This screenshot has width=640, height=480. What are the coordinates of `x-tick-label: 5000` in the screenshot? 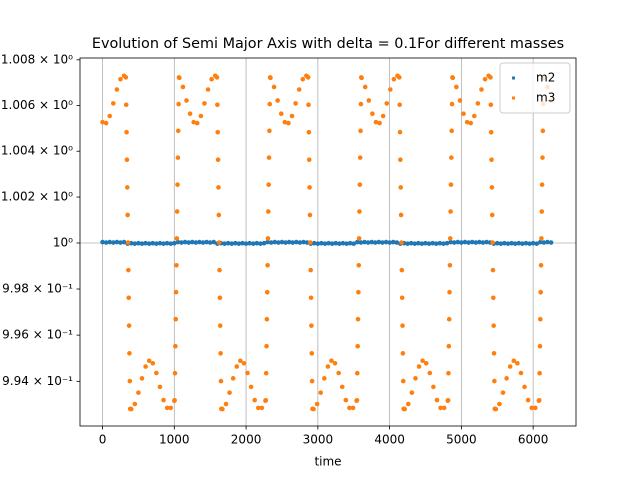 It's located at (461, 440).